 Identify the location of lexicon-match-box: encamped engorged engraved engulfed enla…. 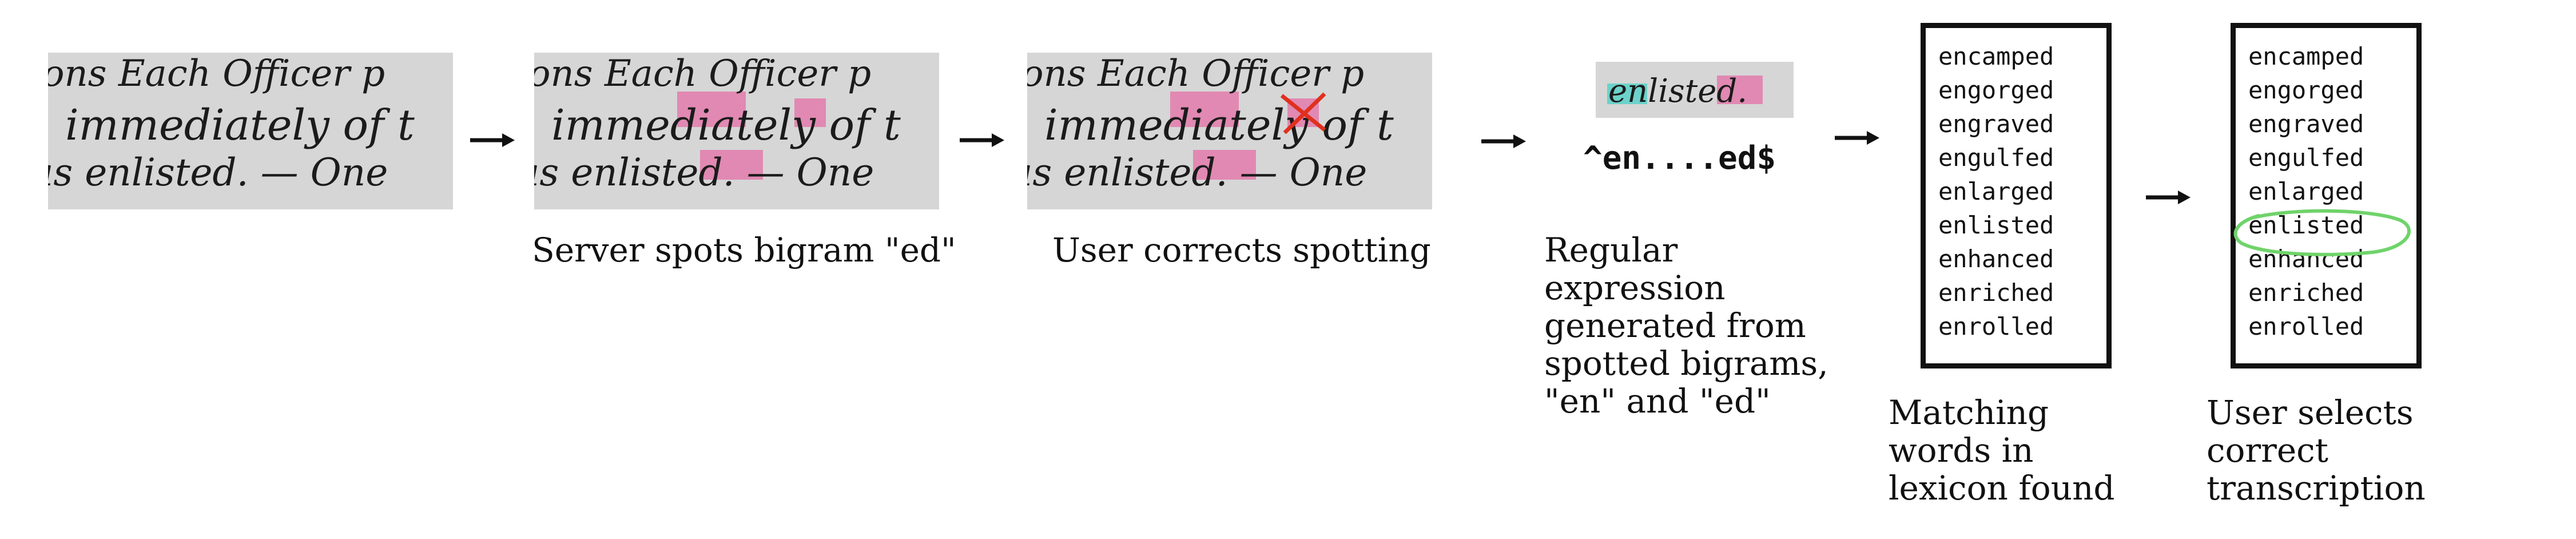
(2017, 195).